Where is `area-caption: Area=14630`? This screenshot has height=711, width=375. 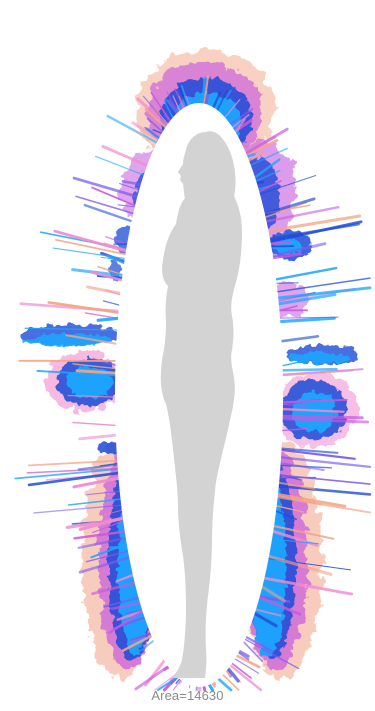
area-caption: Area=14630 is located at coordinates (187, 695).